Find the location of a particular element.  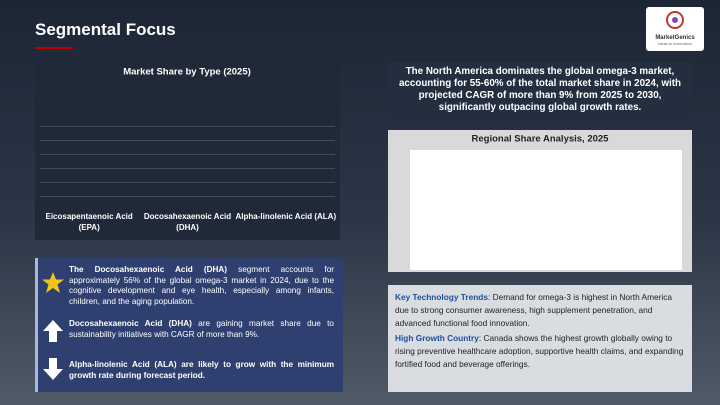

insight-label: Key Technology Trends is located at coordinates (441, 297).